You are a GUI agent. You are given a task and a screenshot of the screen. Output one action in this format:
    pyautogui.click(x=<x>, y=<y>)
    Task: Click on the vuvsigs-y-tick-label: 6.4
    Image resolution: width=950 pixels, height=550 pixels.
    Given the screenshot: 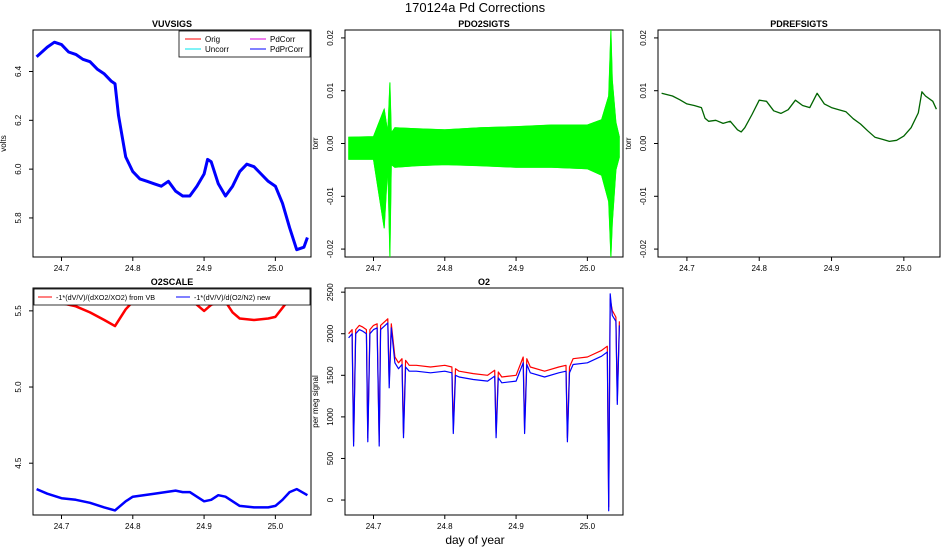 What is the action you would take?
    pyautogui.click(x=18, y=71)
    